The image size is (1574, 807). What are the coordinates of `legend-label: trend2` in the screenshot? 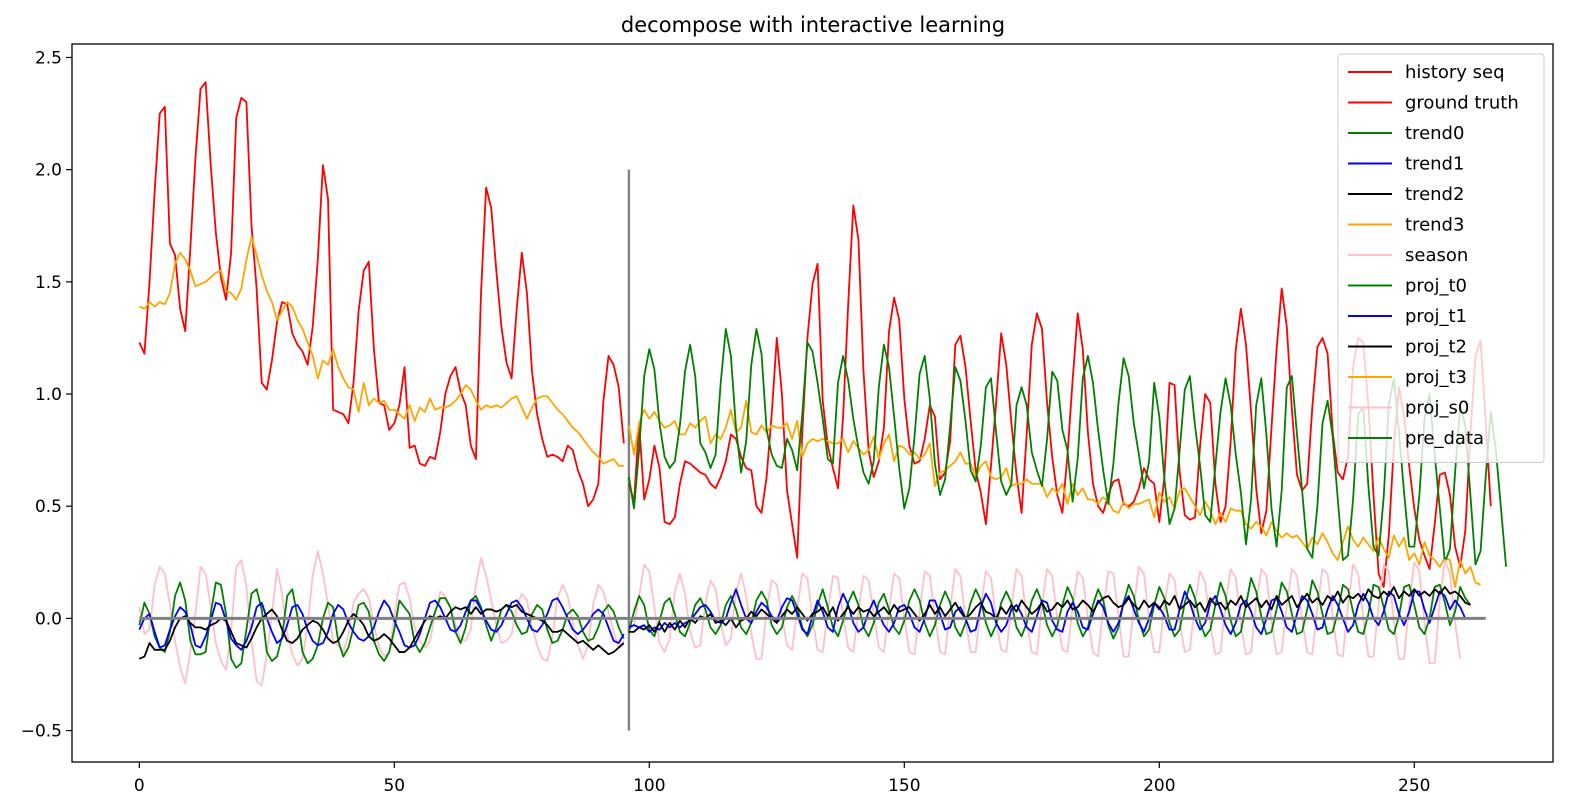 It's located at (1434, 194).